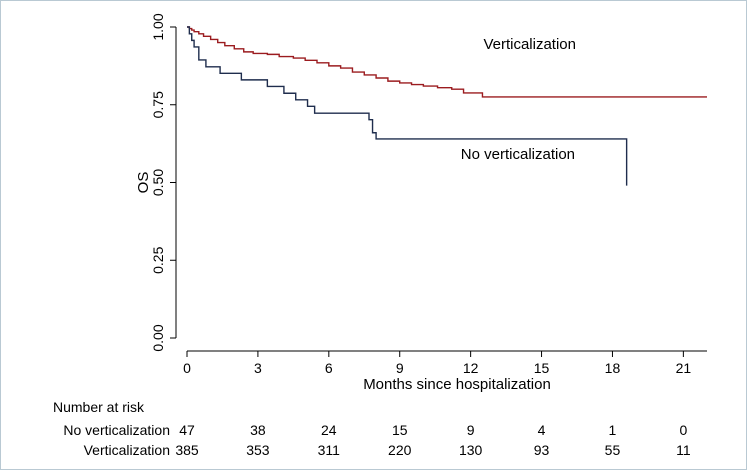 This screenshot has width=747, height=470. What do you see at coordinates (613, 450) in the screenshot?
I see `risk-value: 55` at bounding box center [613, 450].